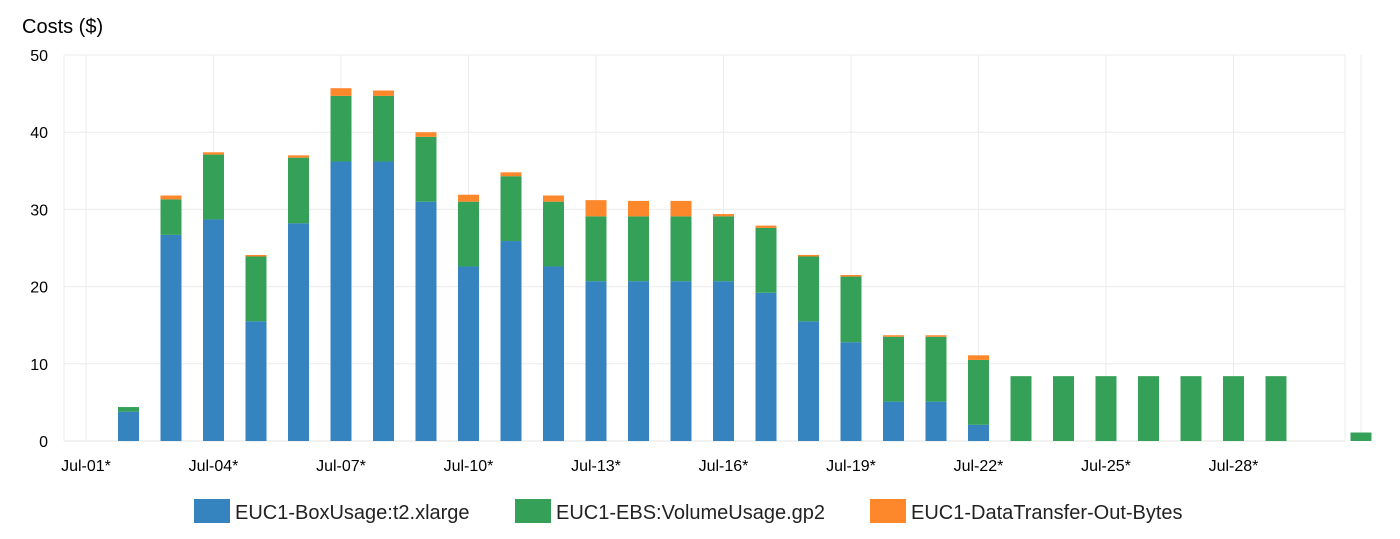 This screenshot has height=539, width=1400. What do you see at coordinates (39, 249) in the screenshot?
I see `y-axis-ticks: 0 10 20 30 40 50` at bounding box center [39, 249].